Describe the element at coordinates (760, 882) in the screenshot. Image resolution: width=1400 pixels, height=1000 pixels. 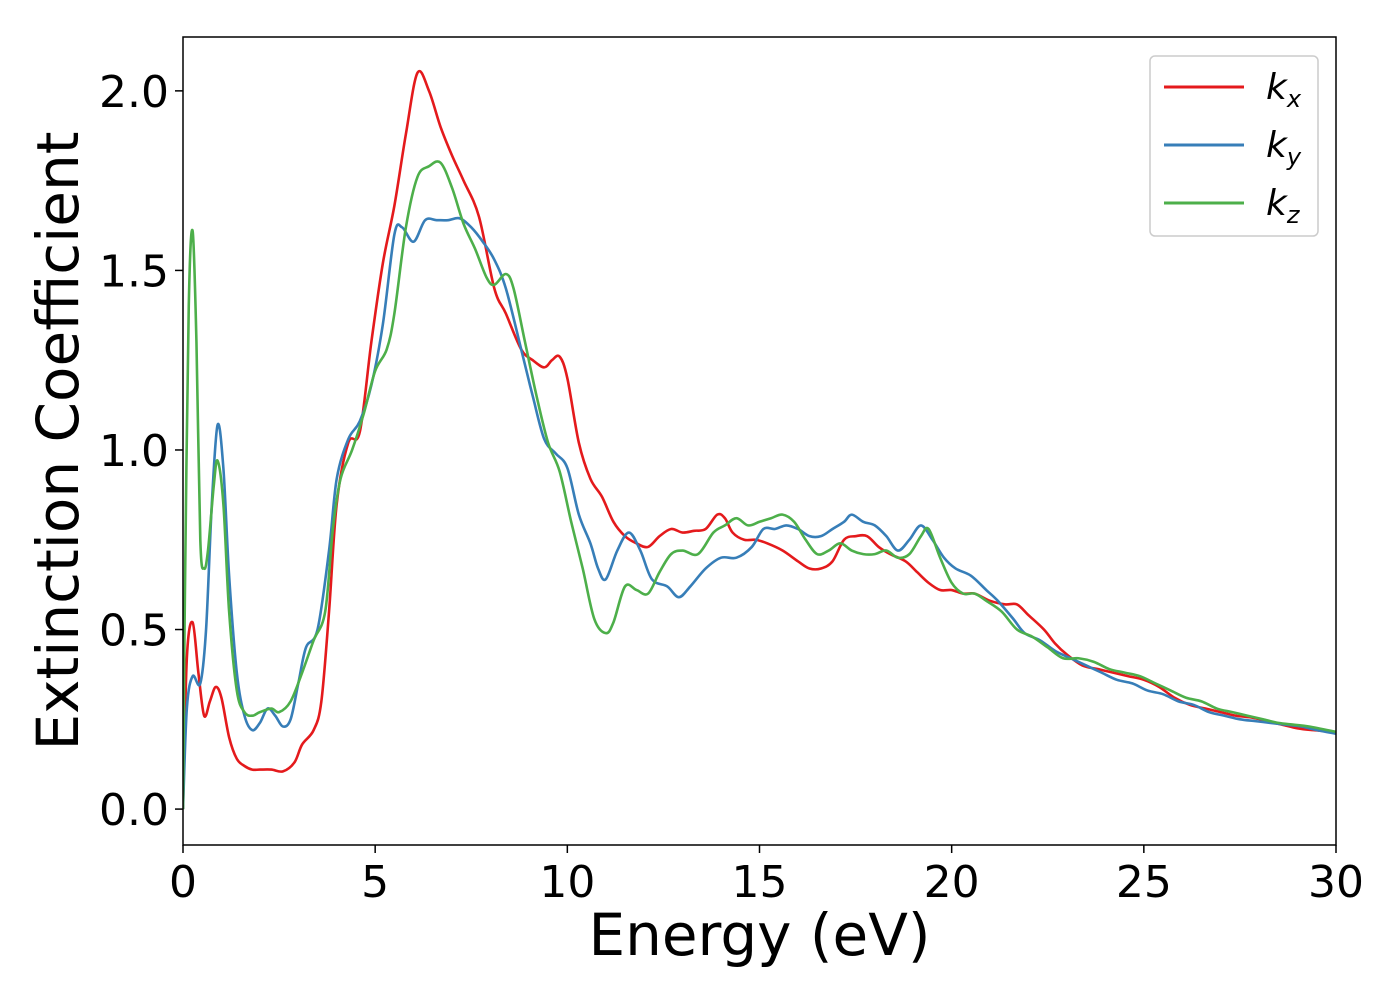
I see `x-tick-label: 15` at that location.